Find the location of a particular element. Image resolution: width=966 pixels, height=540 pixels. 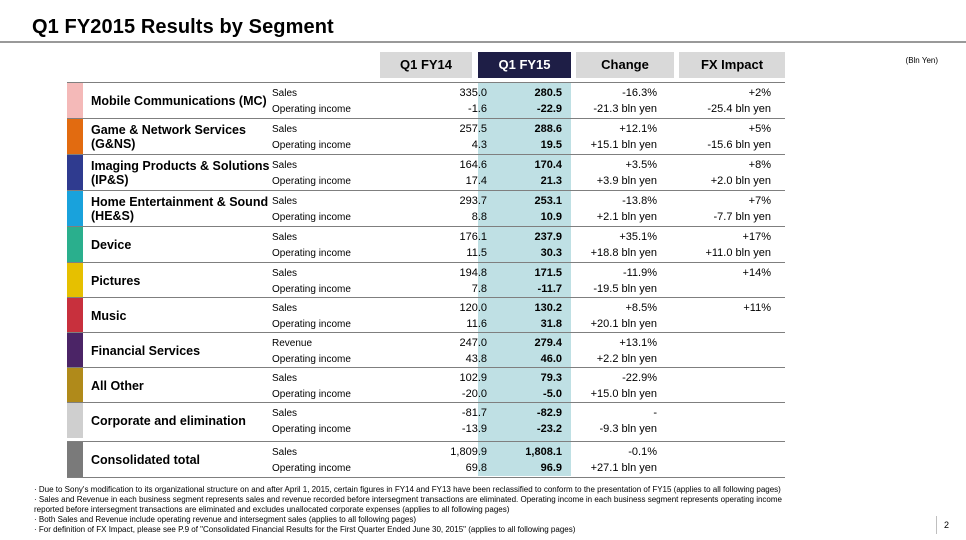

value-change: +3.9 bln yen is located at coordinates (626, 181).